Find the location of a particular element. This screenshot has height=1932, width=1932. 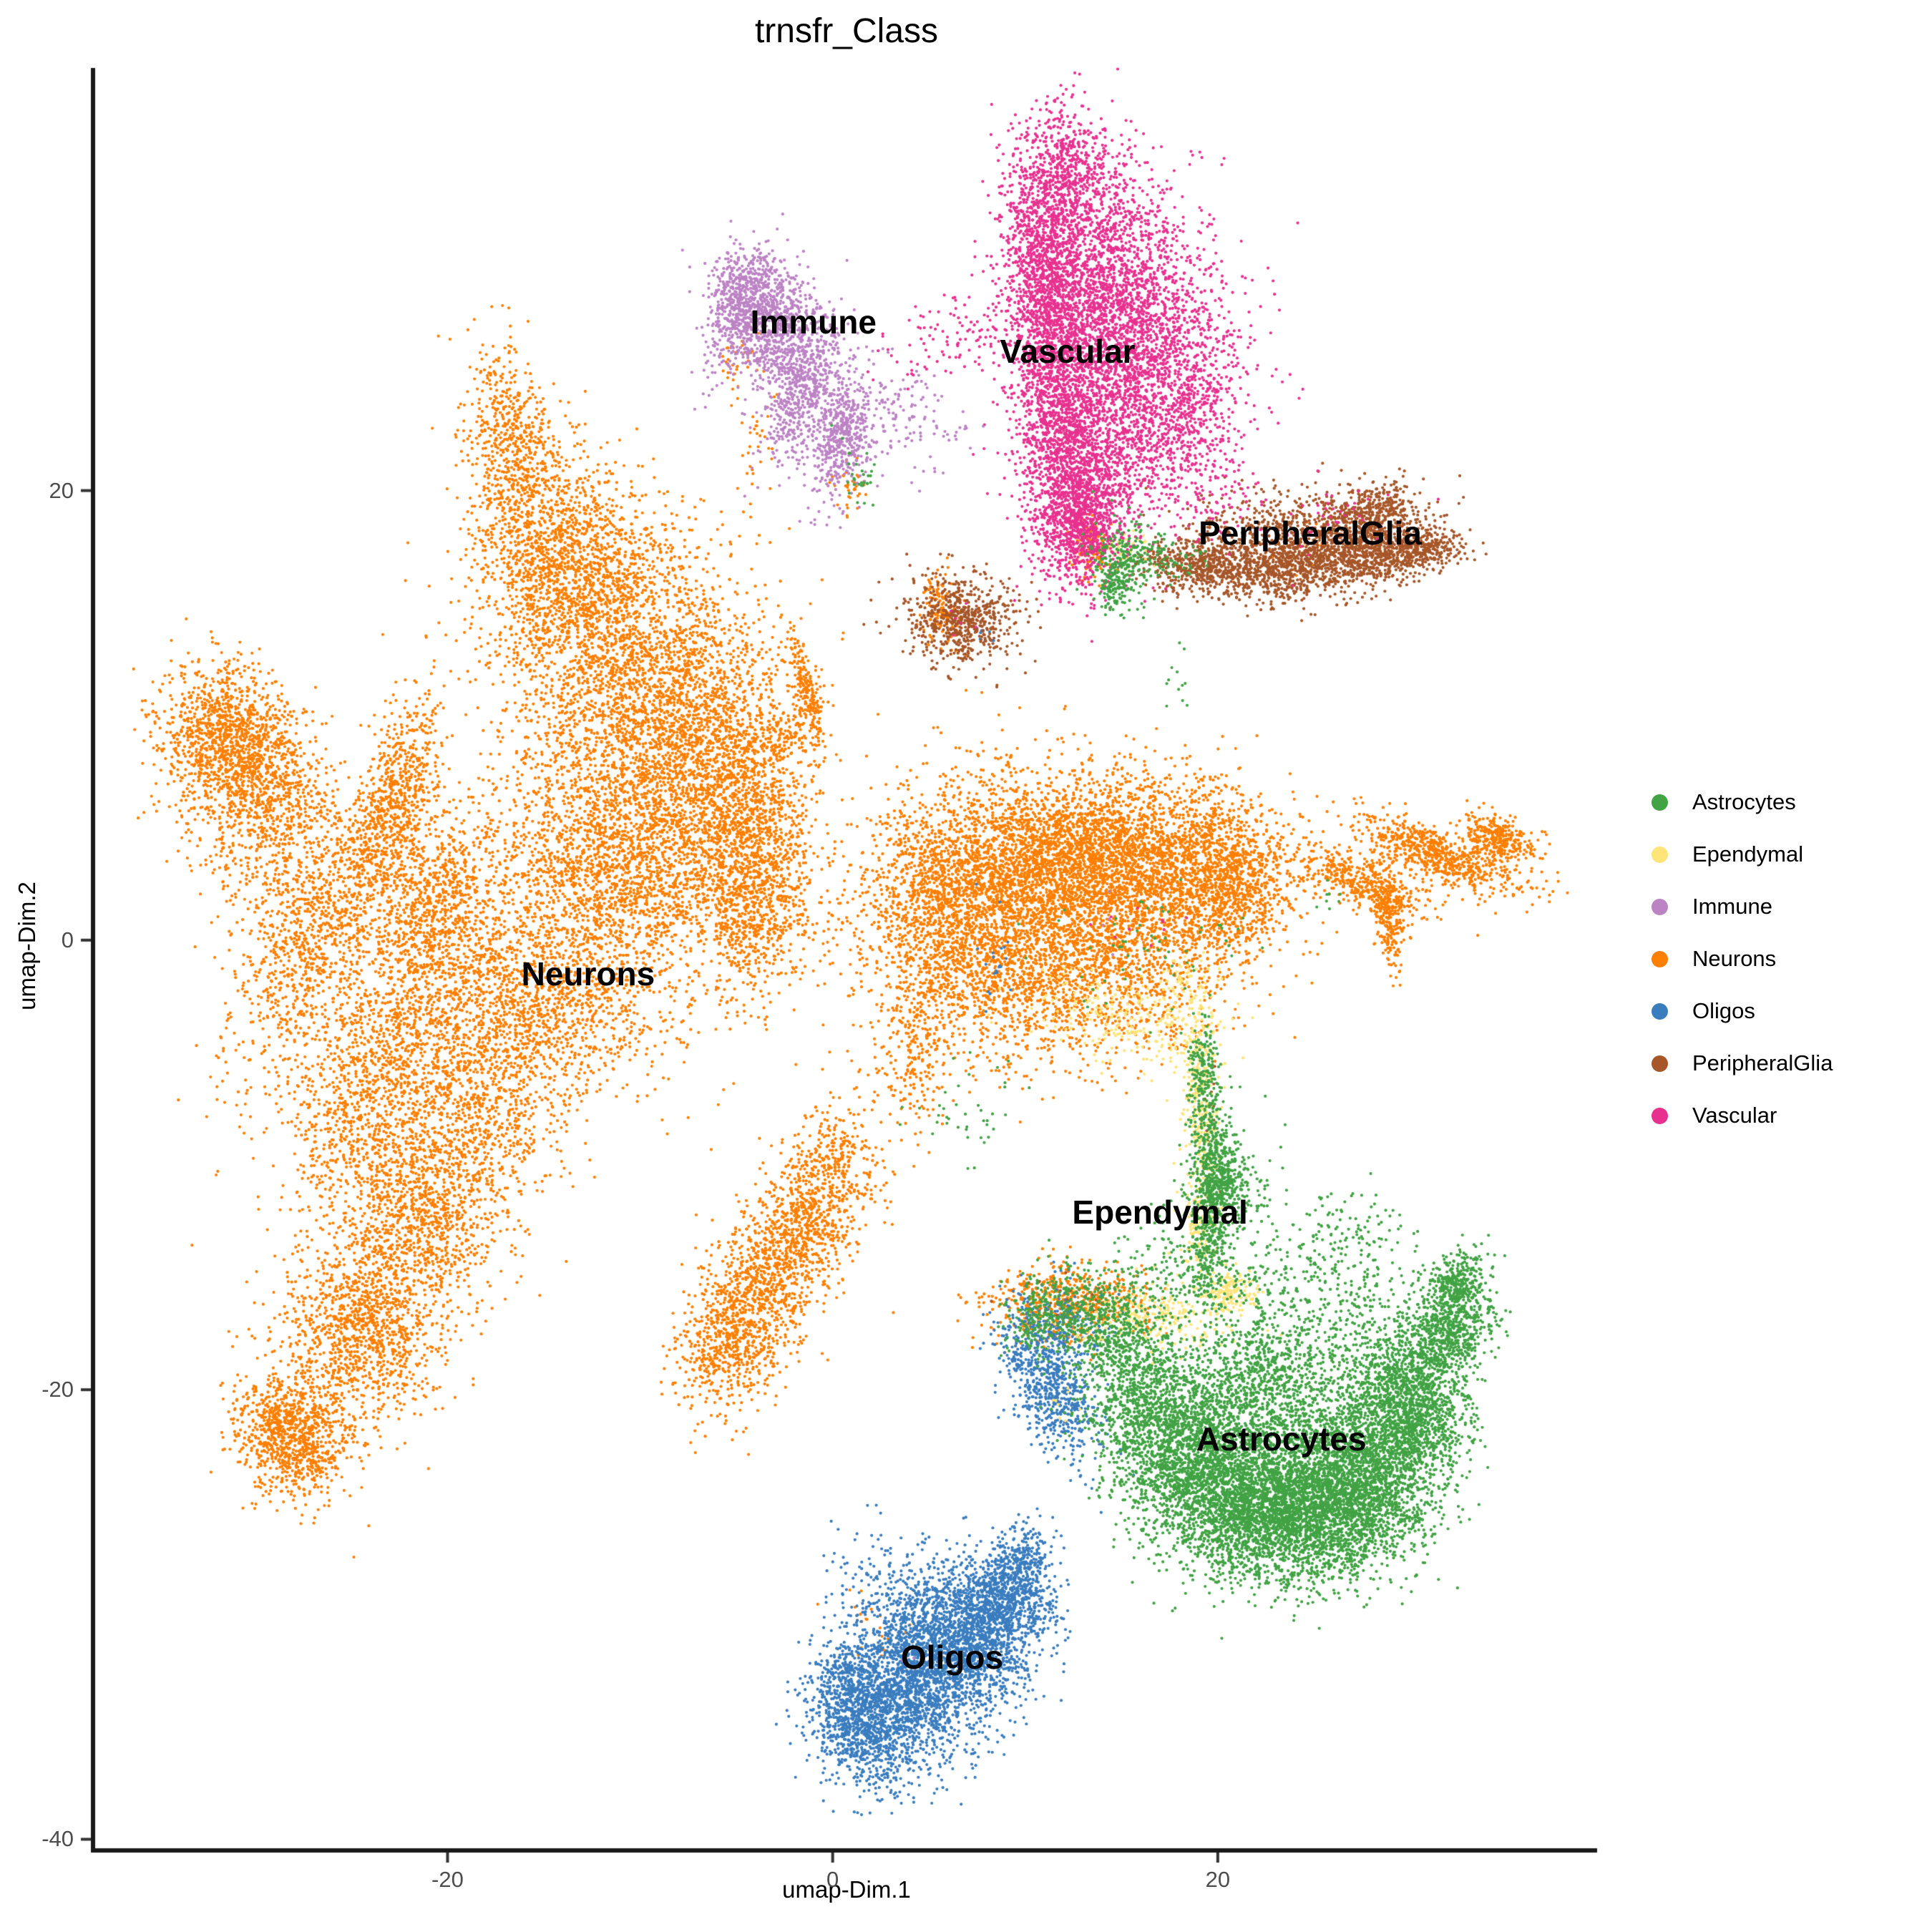

x-tick-label: -20 is located at coordinates (447, 1879).